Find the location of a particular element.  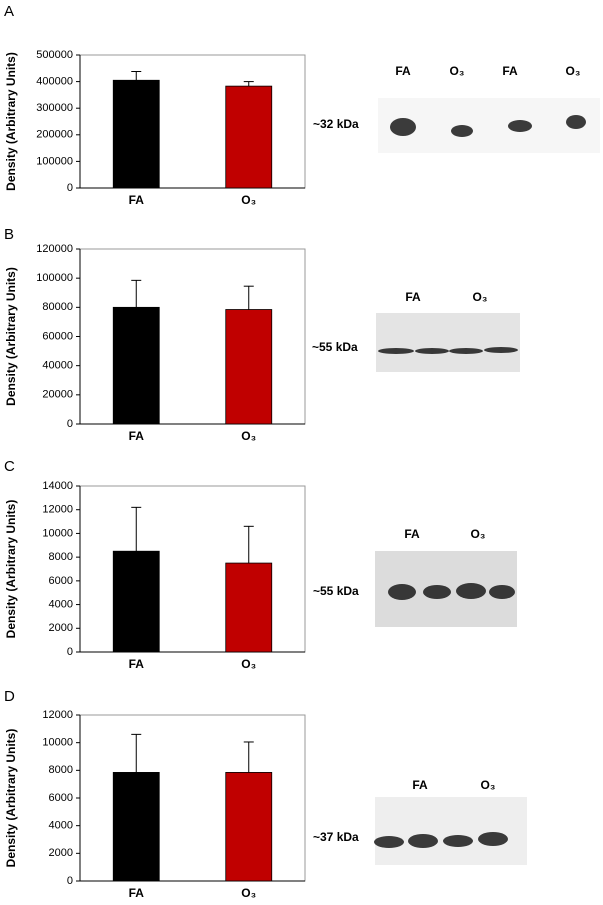

y-tick-label: 14000 is located at coordinates (57, 486).